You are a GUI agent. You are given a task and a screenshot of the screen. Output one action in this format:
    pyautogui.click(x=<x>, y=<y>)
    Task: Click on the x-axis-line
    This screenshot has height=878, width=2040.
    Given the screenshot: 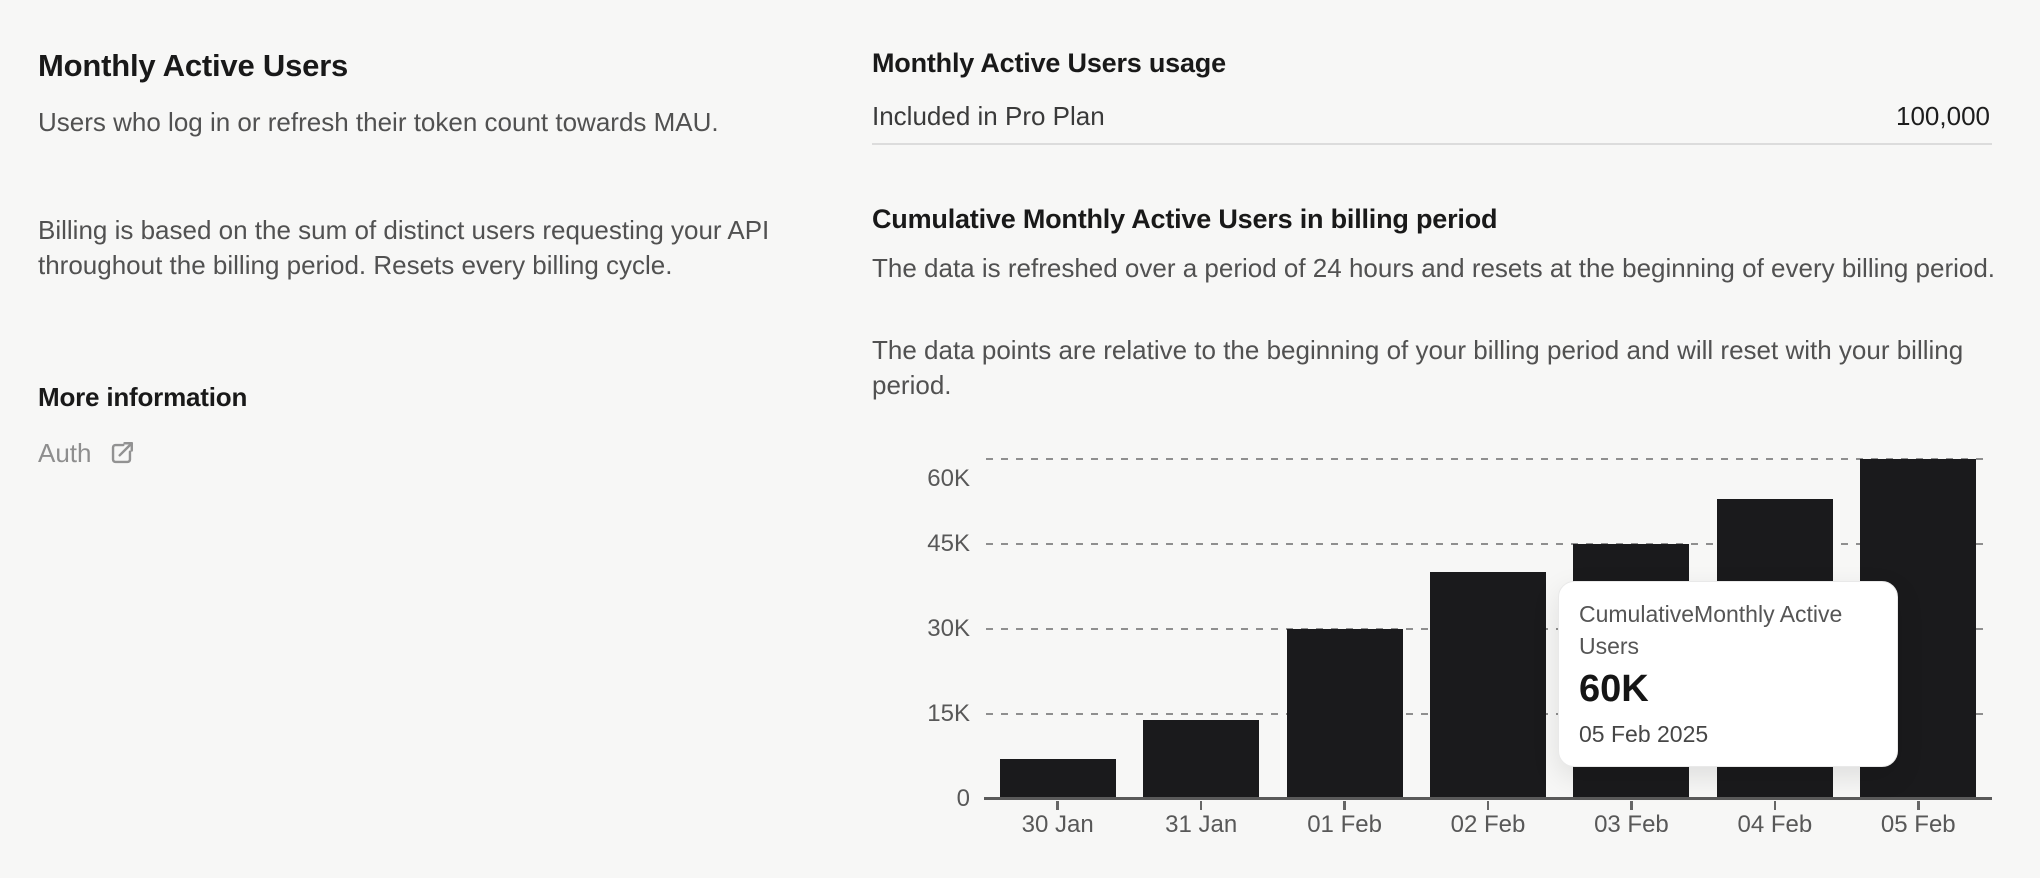 What is the action you would take?
    pyautogui.click(x=1488, y=798)
    